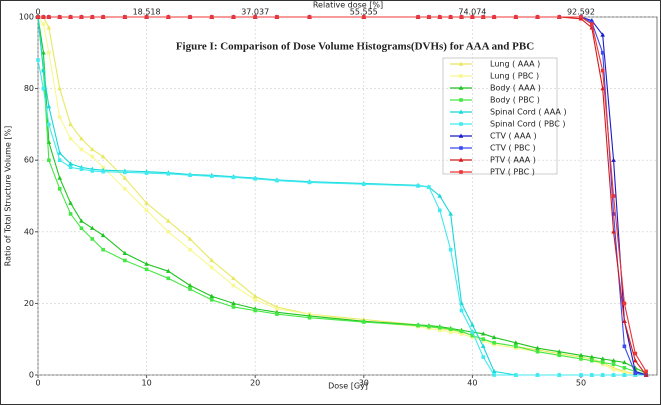  What do you see at coordinates (472, 12) in the screenshot?
I see `x2-tick-label: 74.074` at bounding box center [472, 12].